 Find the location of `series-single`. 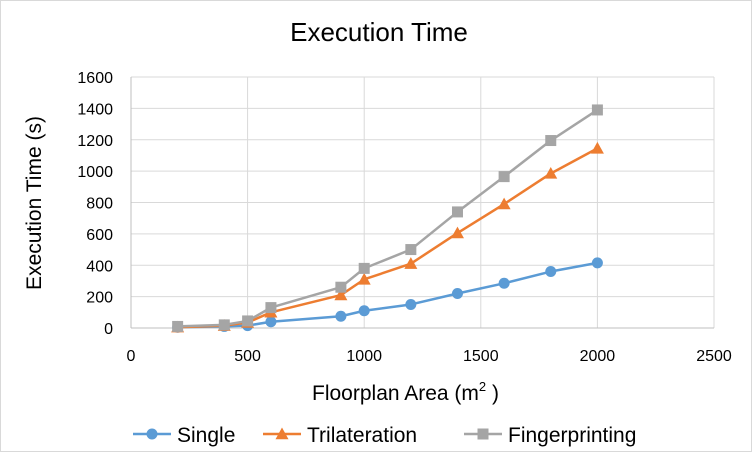

series-single is located at coordinates (387, 295).